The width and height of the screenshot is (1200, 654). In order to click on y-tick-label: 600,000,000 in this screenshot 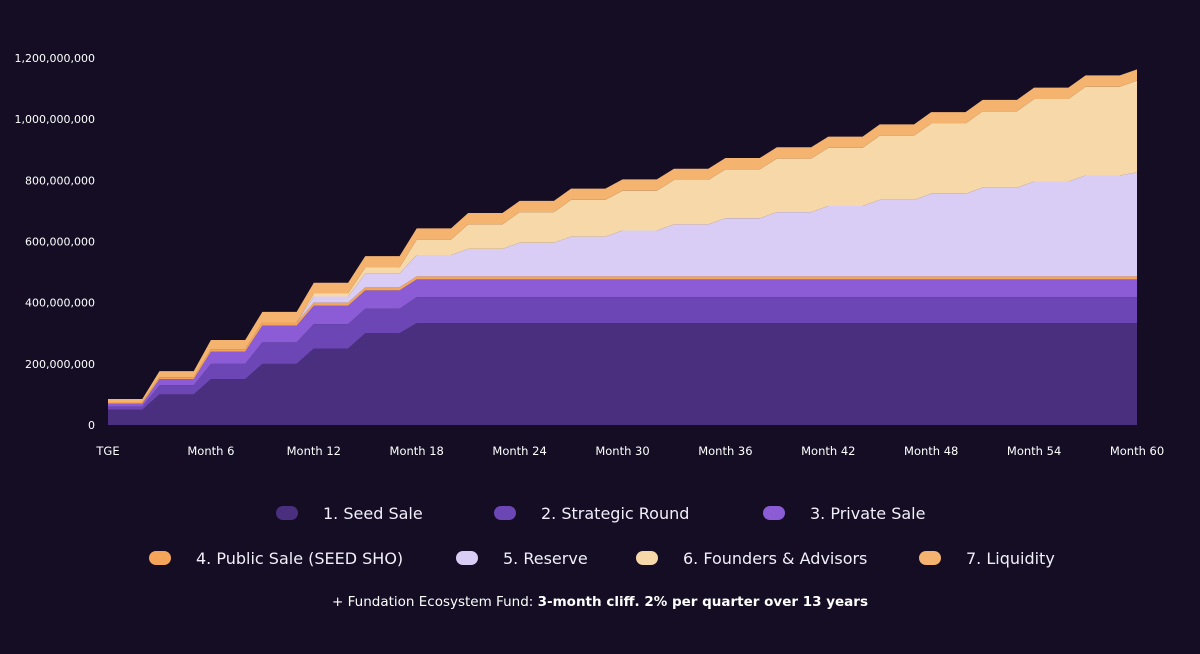, I will do `click(60, 242)`.